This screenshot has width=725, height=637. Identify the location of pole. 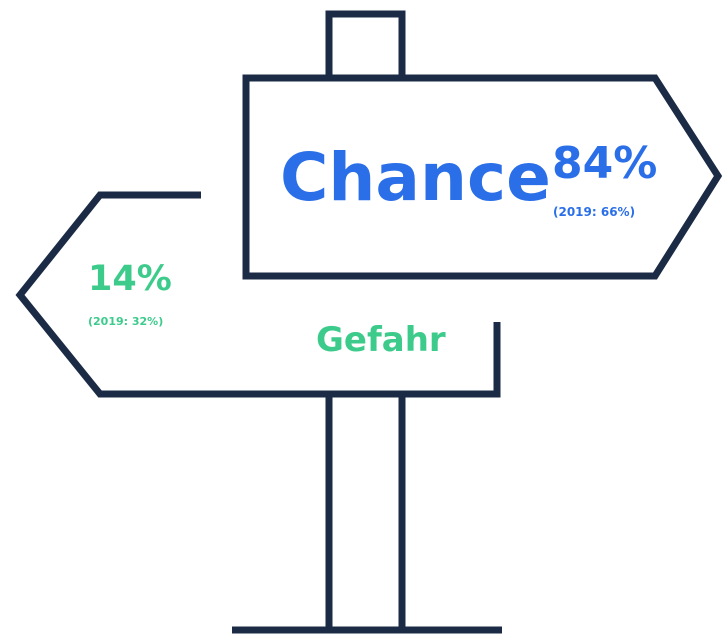
(365, 512).